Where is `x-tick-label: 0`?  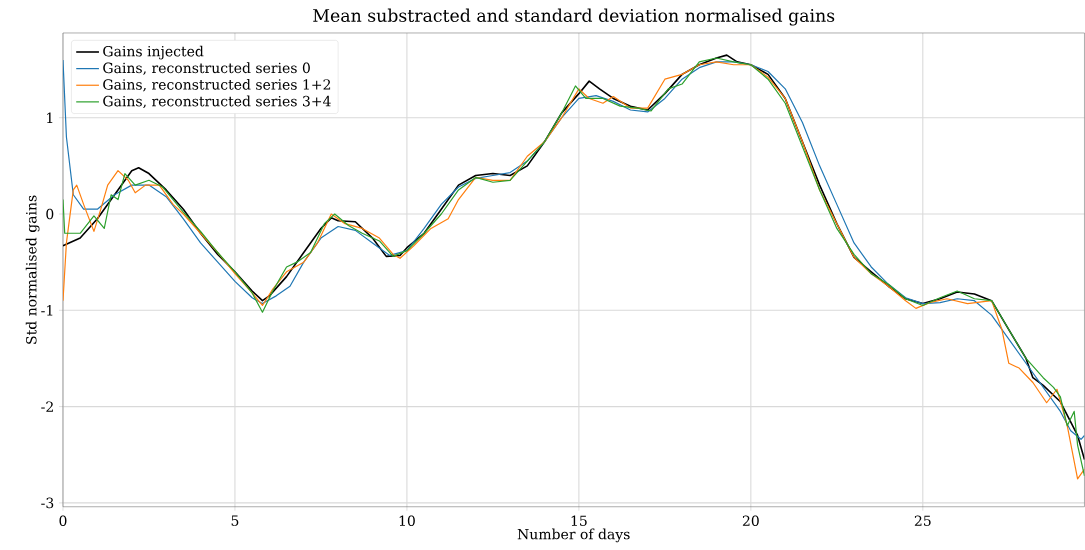
x-tick-label: 0 is located at coordinates (63, 521).